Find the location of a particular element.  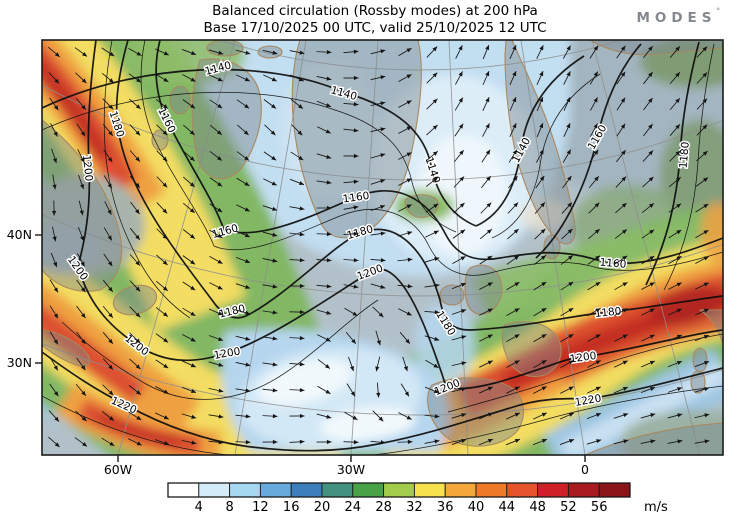

modes-logo-text: MODES is located at coordinates (676, 18).